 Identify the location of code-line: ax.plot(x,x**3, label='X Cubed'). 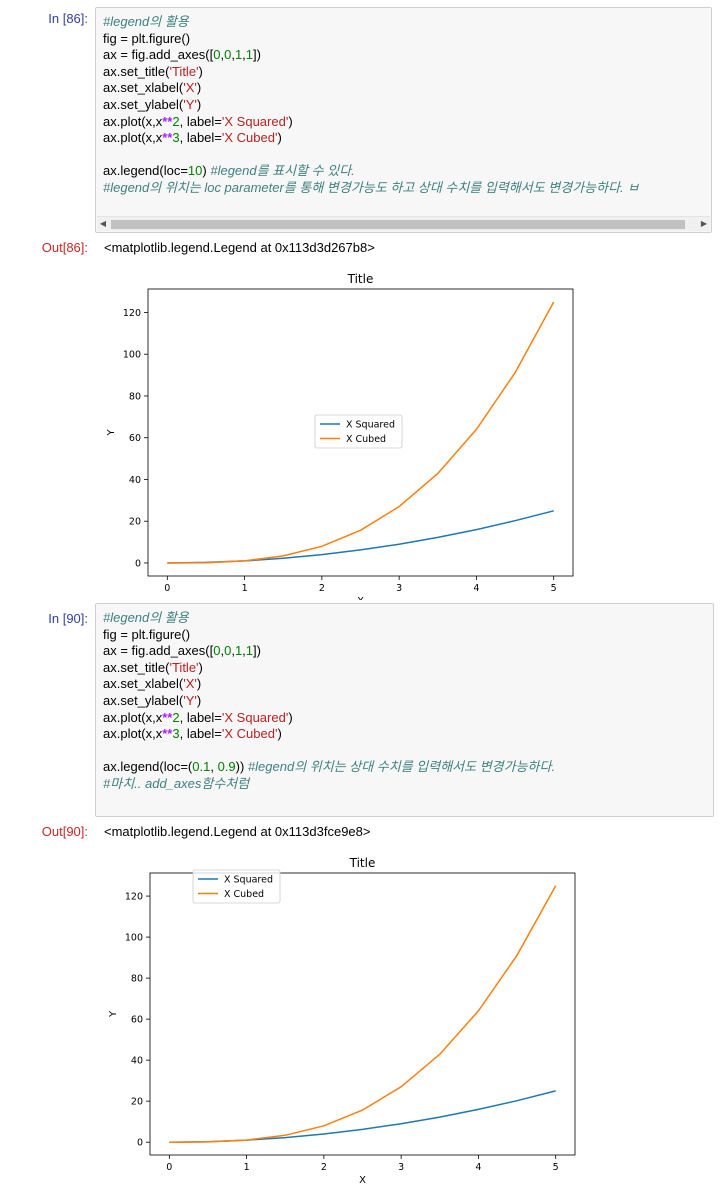
(329, 734).